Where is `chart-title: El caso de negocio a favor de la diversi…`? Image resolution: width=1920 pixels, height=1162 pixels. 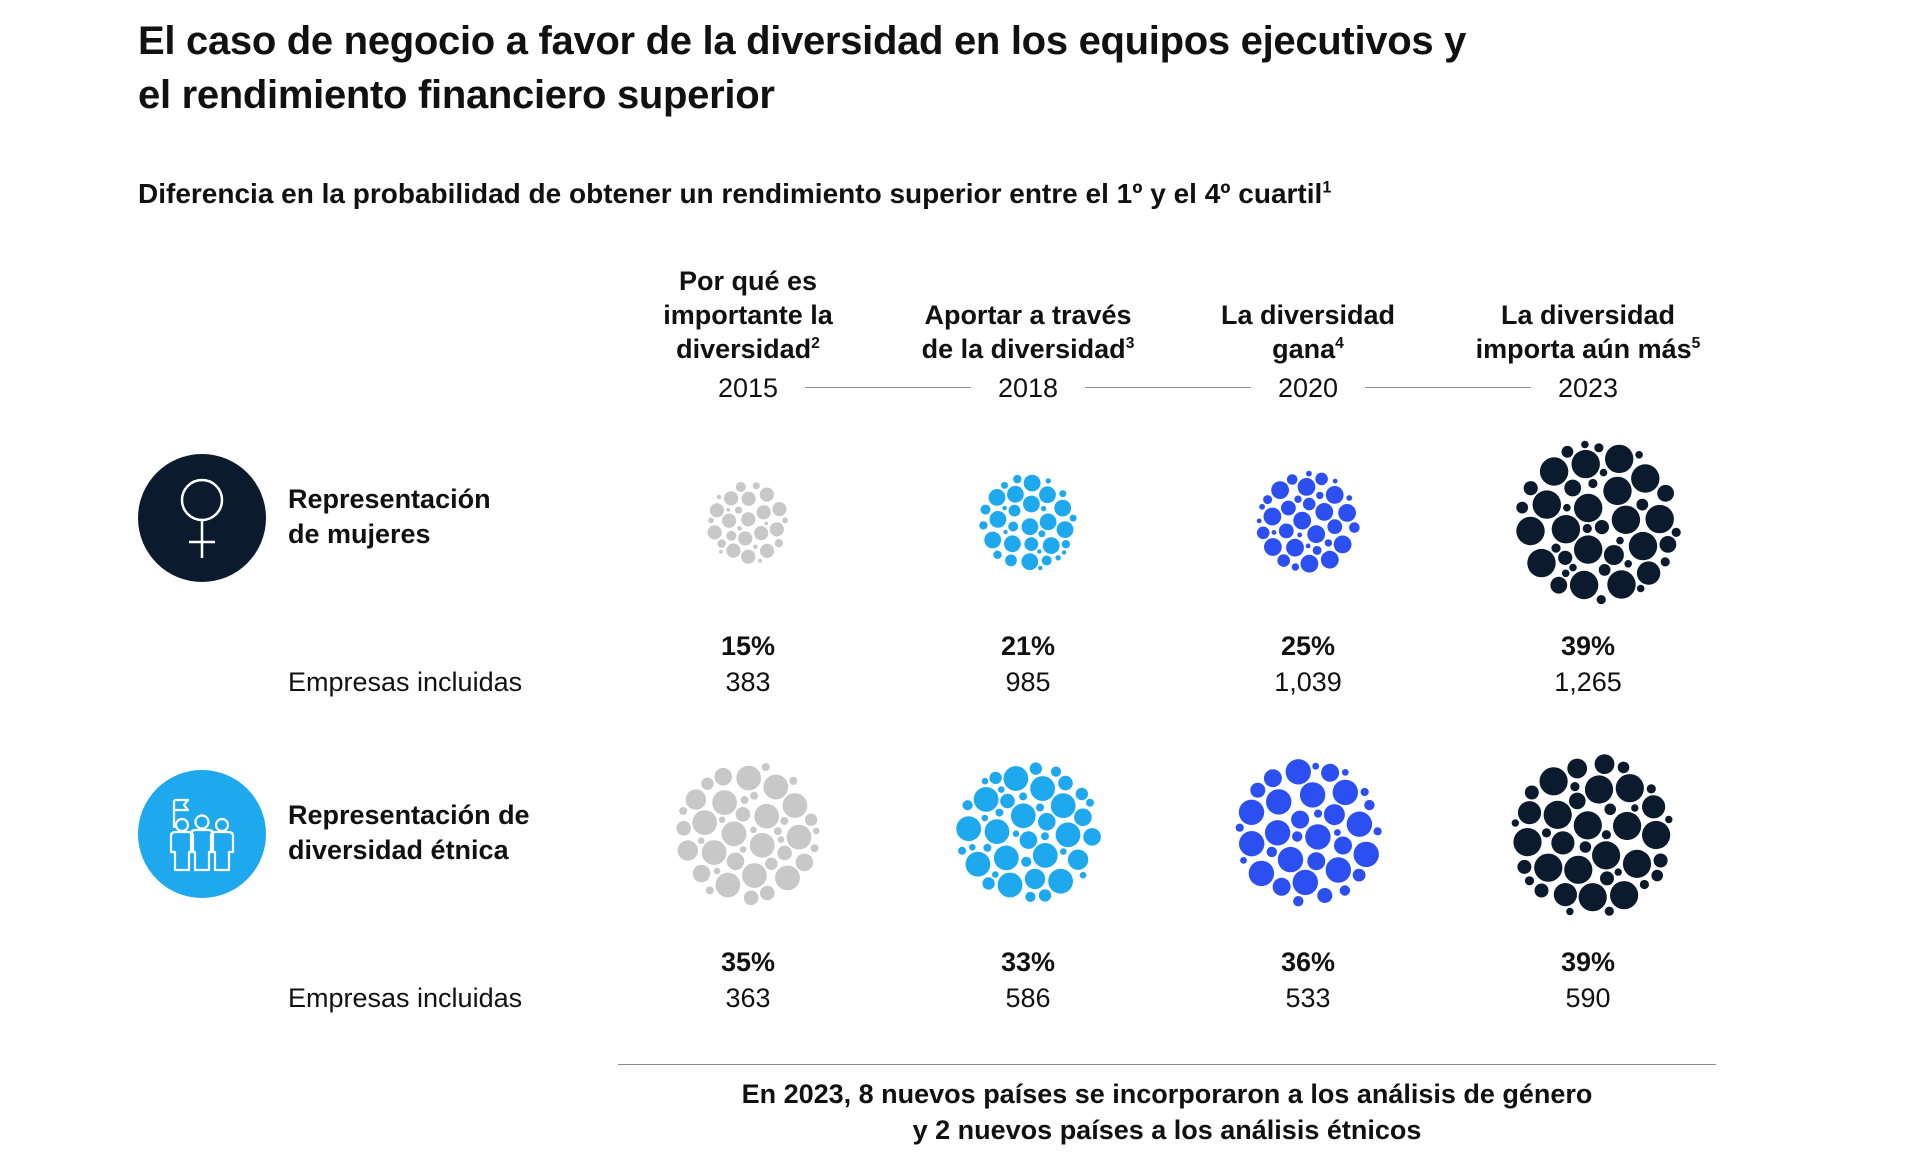
chart-title: El caso de negocio a favor de la diversi… is located at coordinates (888, 68).